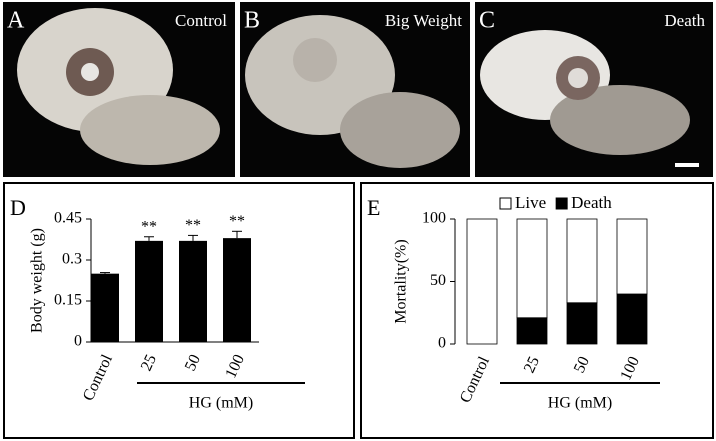  Describe the element at coordinates (37, 280) in the screenshot. I see `y-axis-label: Body weight (g)` at that location.